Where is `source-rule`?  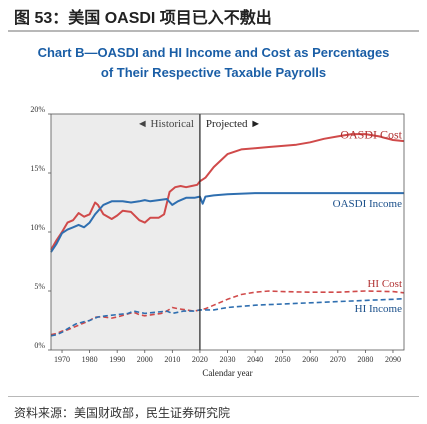 source-rule is located at coordinates (213, 396).